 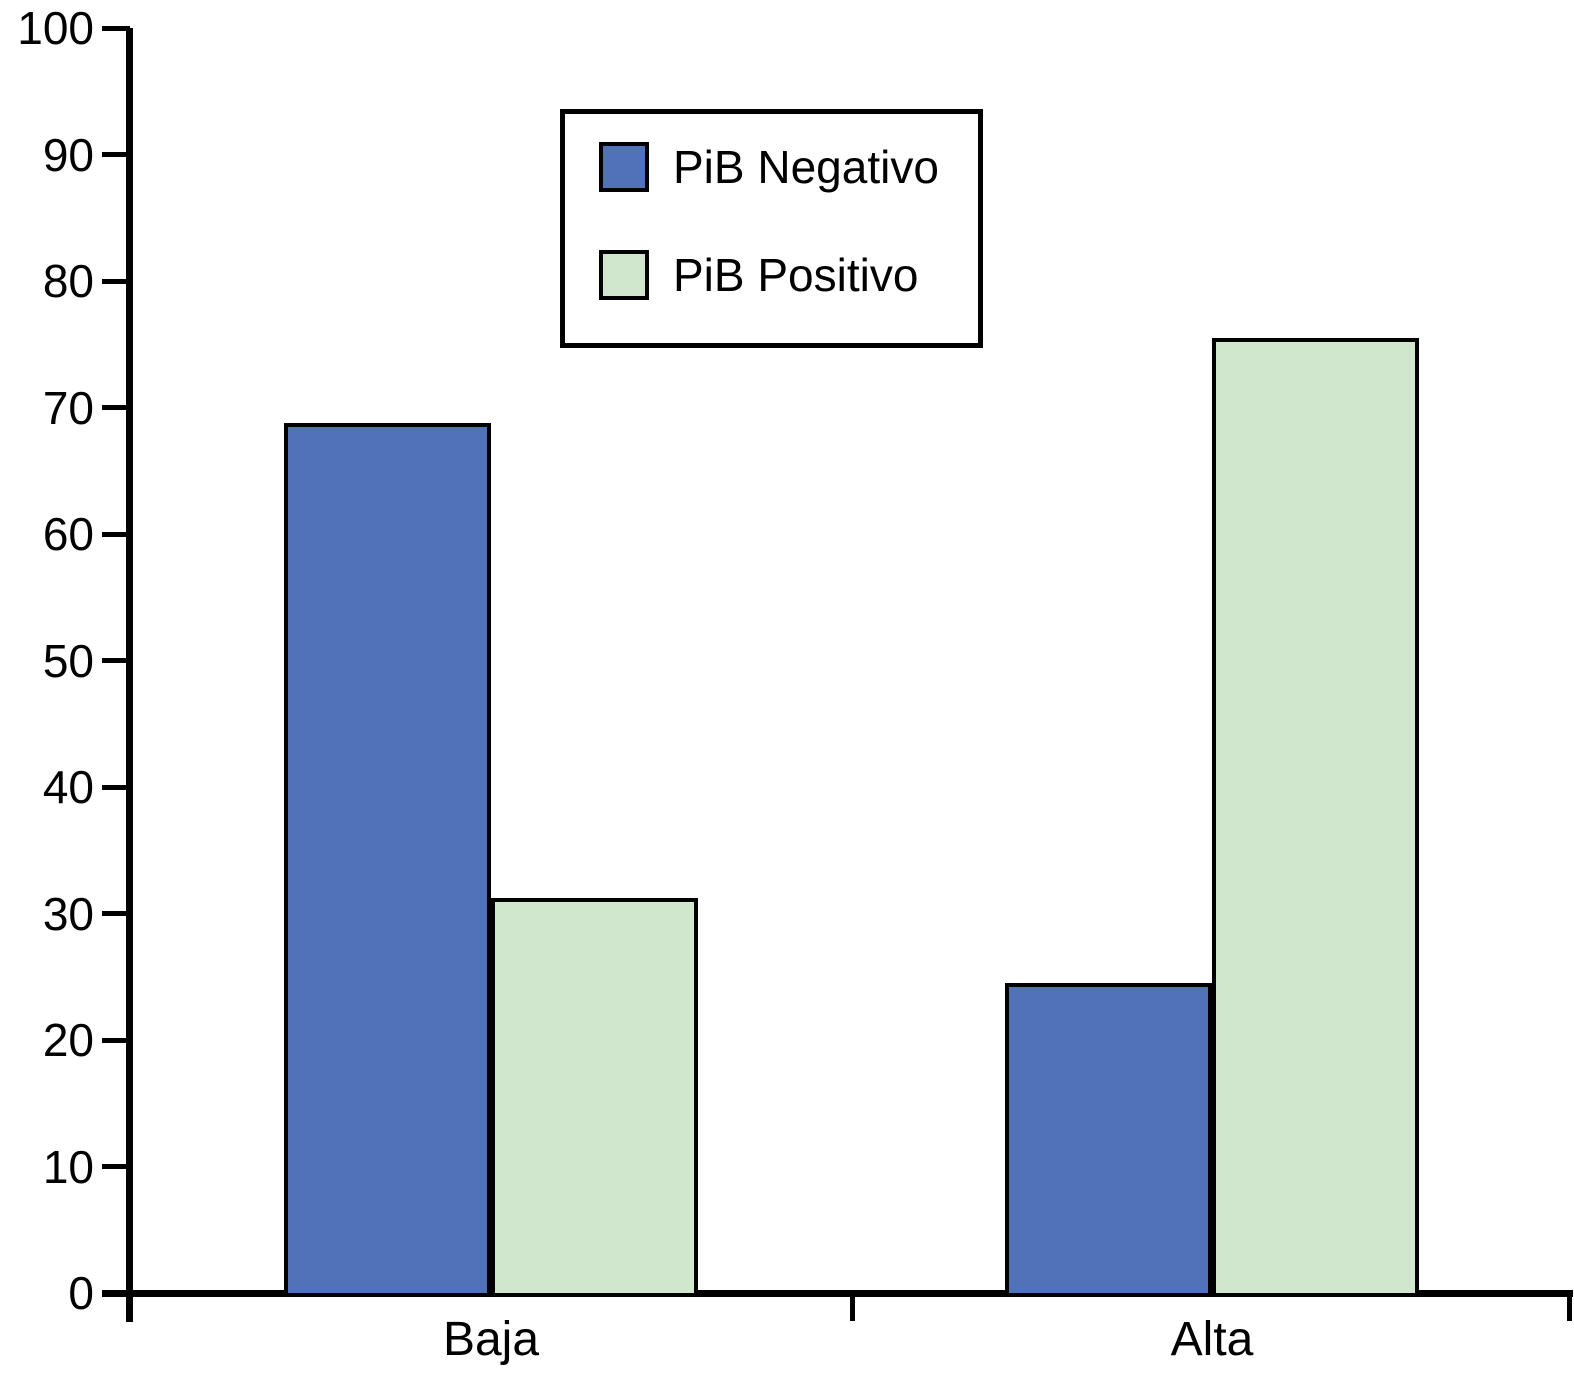 What do you see at coordinates (81, 1293) in the screenshot?
I see `y-tick-label: 0` at bounding box center [81, 1293].